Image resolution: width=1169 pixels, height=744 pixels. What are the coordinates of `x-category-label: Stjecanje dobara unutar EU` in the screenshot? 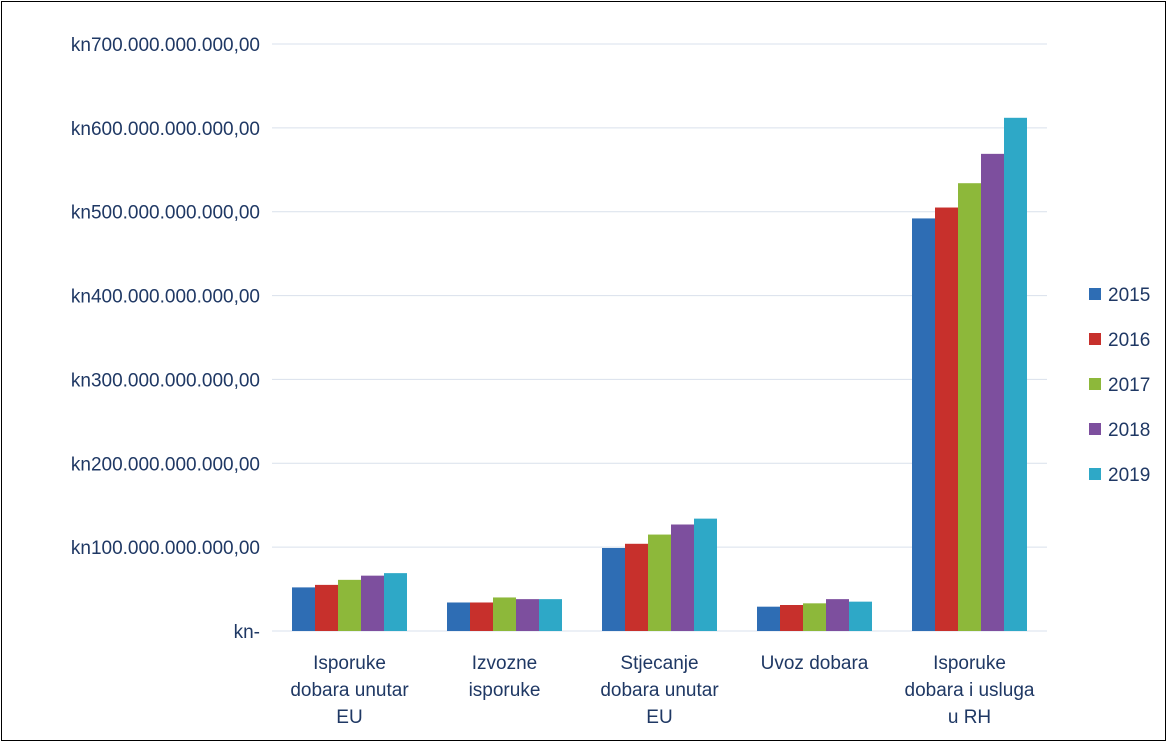 It's located at (659, 690).